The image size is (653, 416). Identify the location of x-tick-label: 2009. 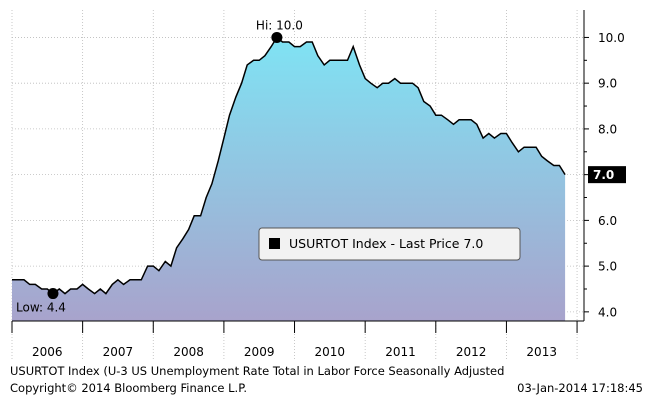
(259, 352).